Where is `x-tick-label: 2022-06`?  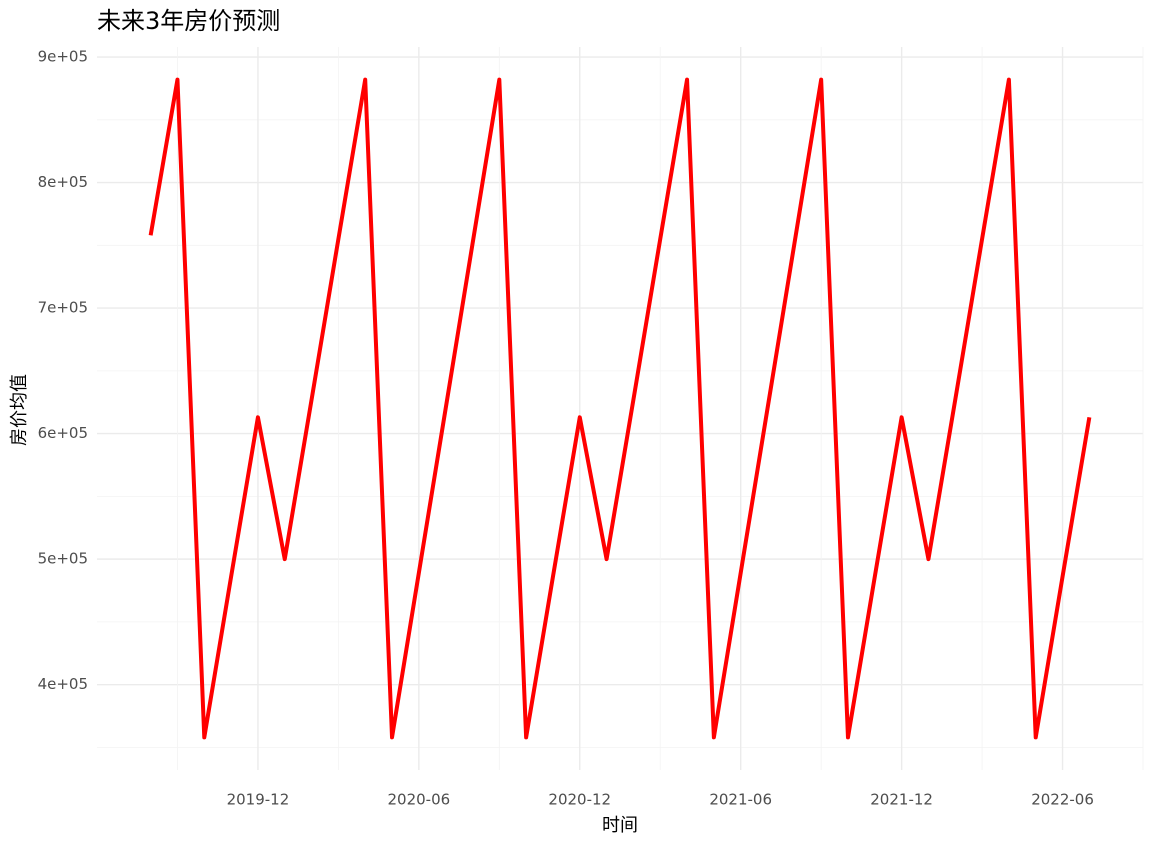 x-tick-label: 2022-06 is located at coordinates (1062, 800).